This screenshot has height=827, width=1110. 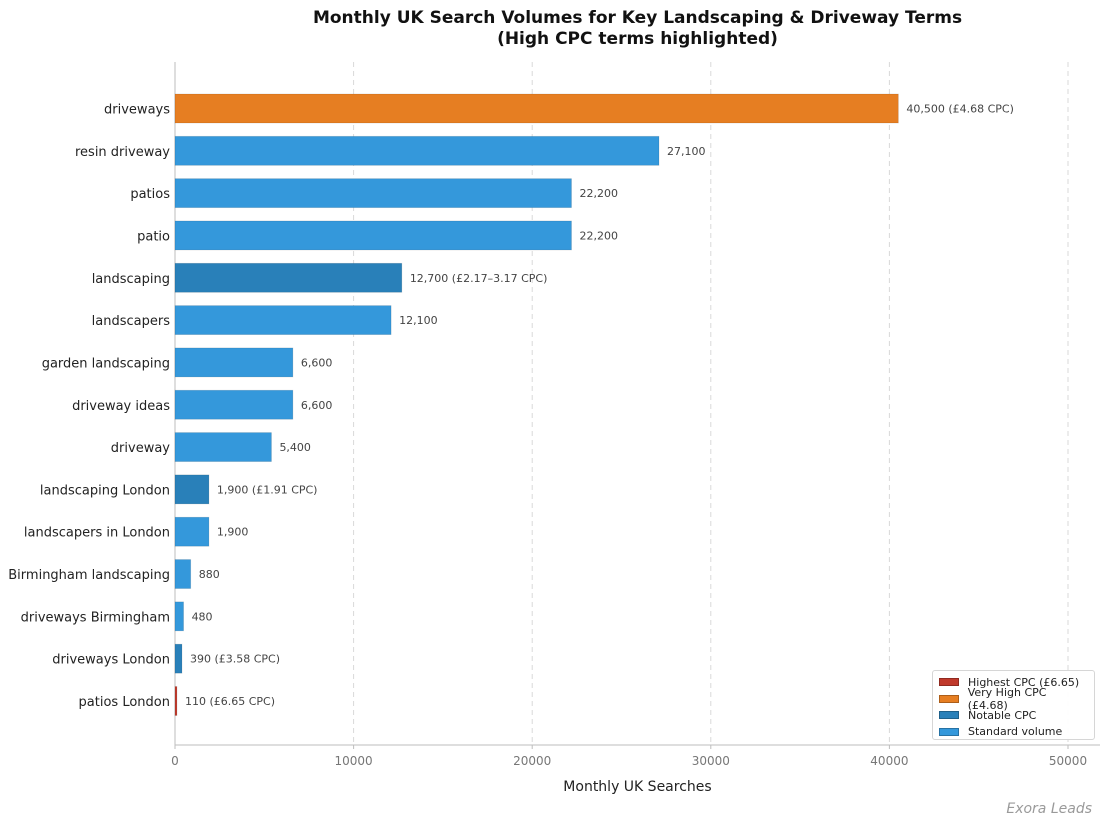 I want to click on legend-item-notable: Notable CPC, so click(x=1013, y=715).